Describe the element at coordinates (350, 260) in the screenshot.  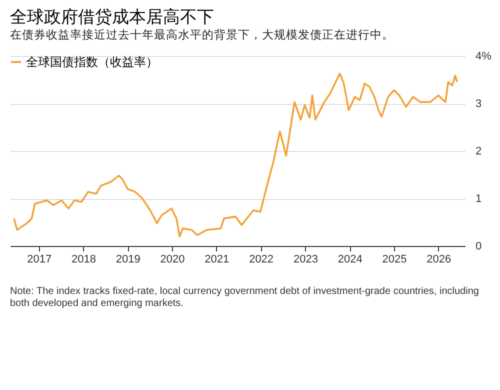
I see `x-tick-label: 2024` at that location.